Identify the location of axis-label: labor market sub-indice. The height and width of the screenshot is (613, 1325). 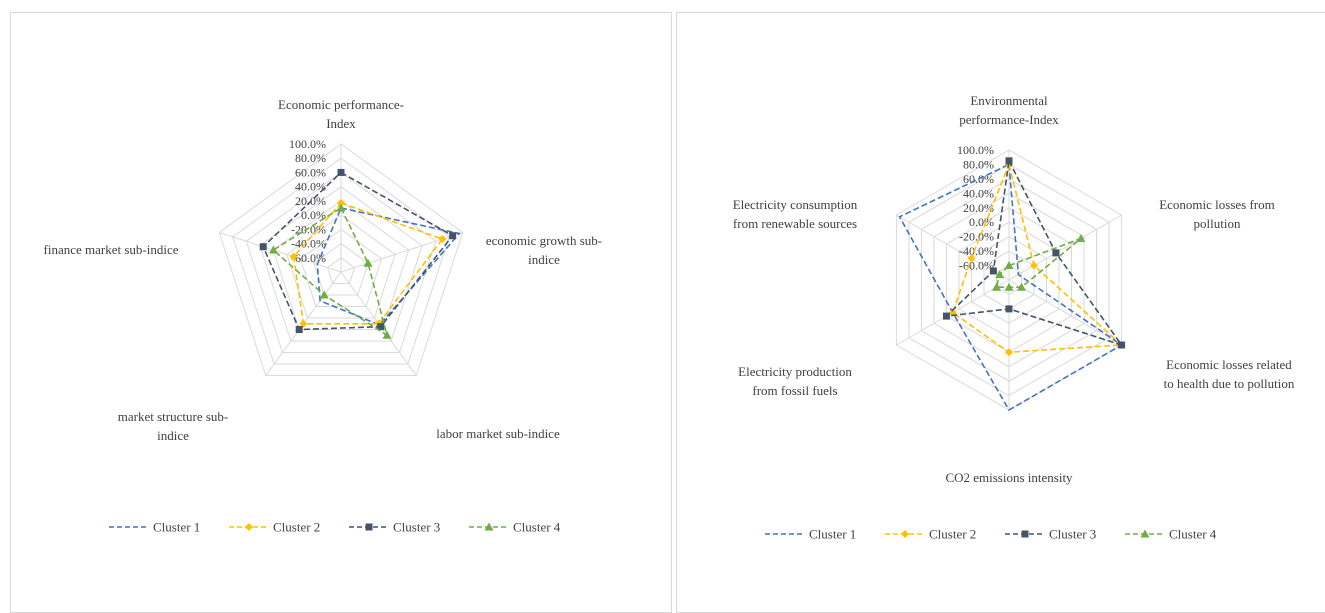
(498, 433).